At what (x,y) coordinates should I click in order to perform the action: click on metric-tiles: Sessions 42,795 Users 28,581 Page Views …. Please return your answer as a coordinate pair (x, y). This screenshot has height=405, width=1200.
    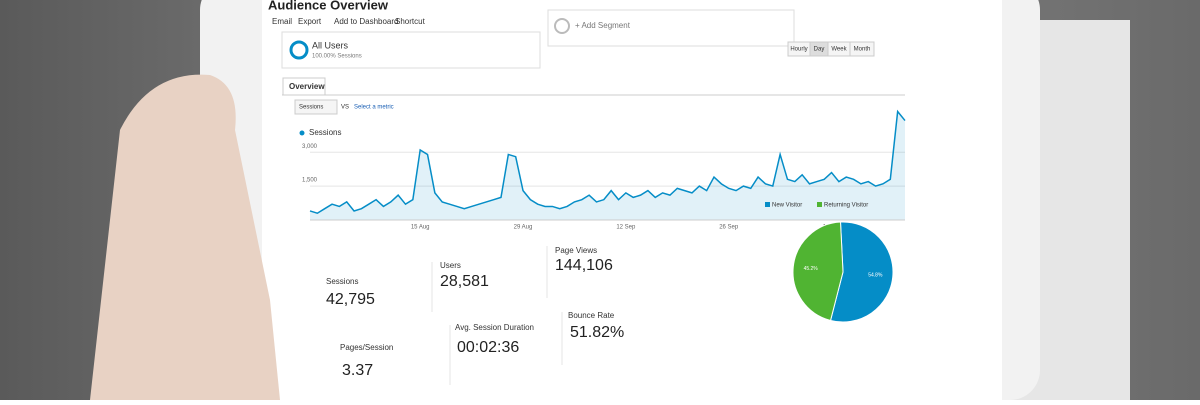
    Looking at the image, I should click on (475, 315).